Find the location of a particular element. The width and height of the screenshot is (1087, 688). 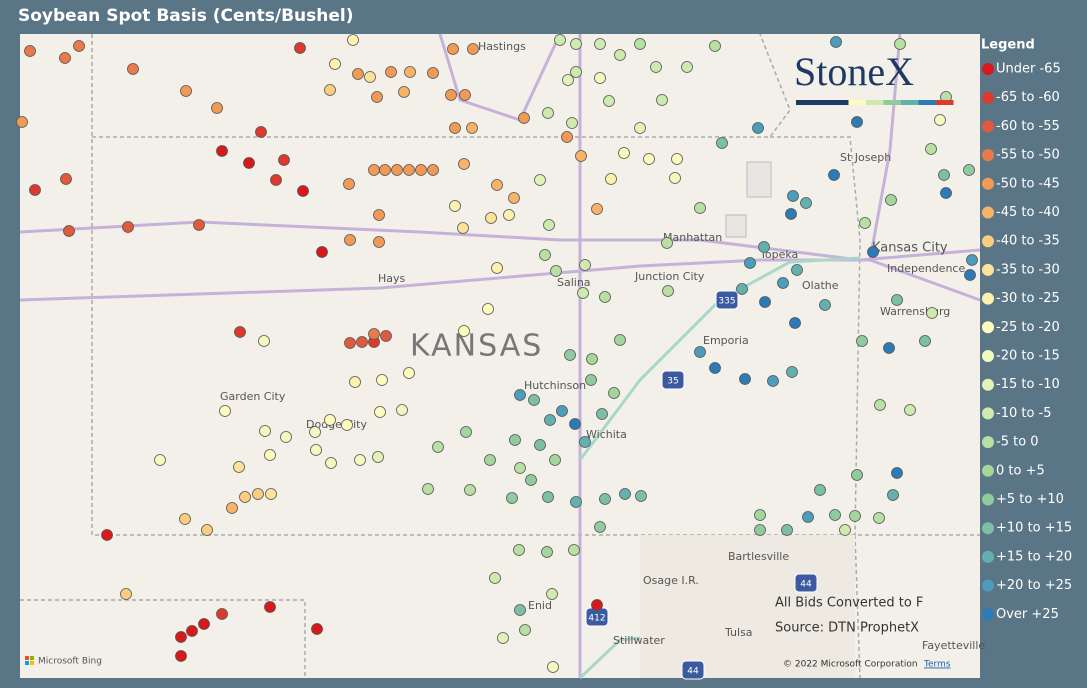

city-label: Enid is located at coordinates (540, 605).